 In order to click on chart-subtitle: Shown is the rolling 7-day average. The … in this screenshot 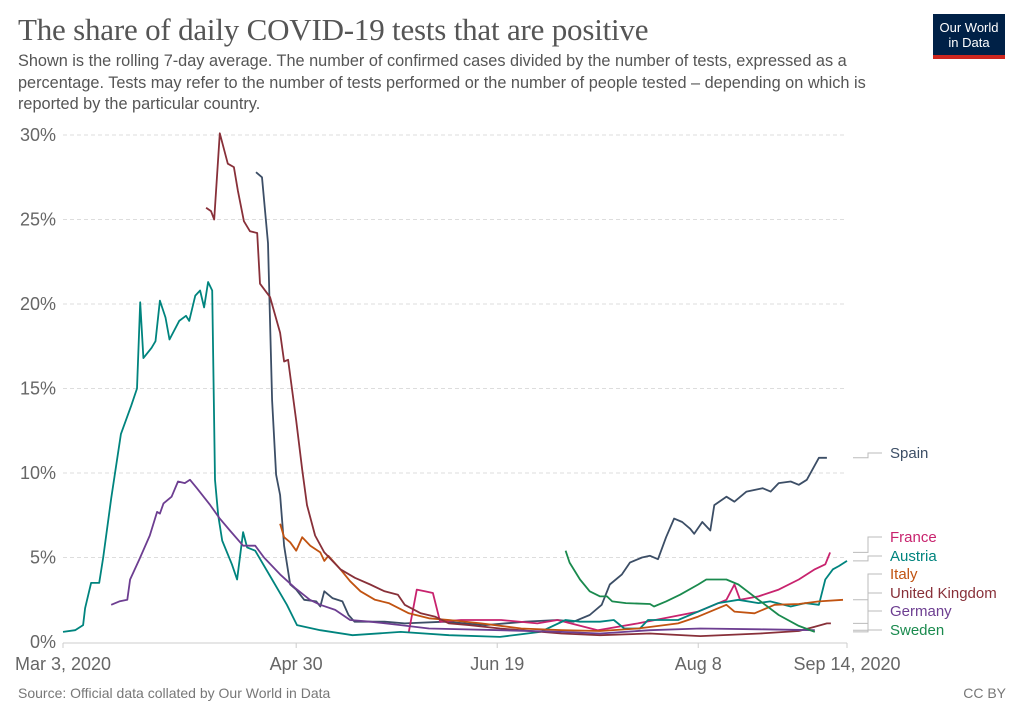, I will do `click(442, 82)`.